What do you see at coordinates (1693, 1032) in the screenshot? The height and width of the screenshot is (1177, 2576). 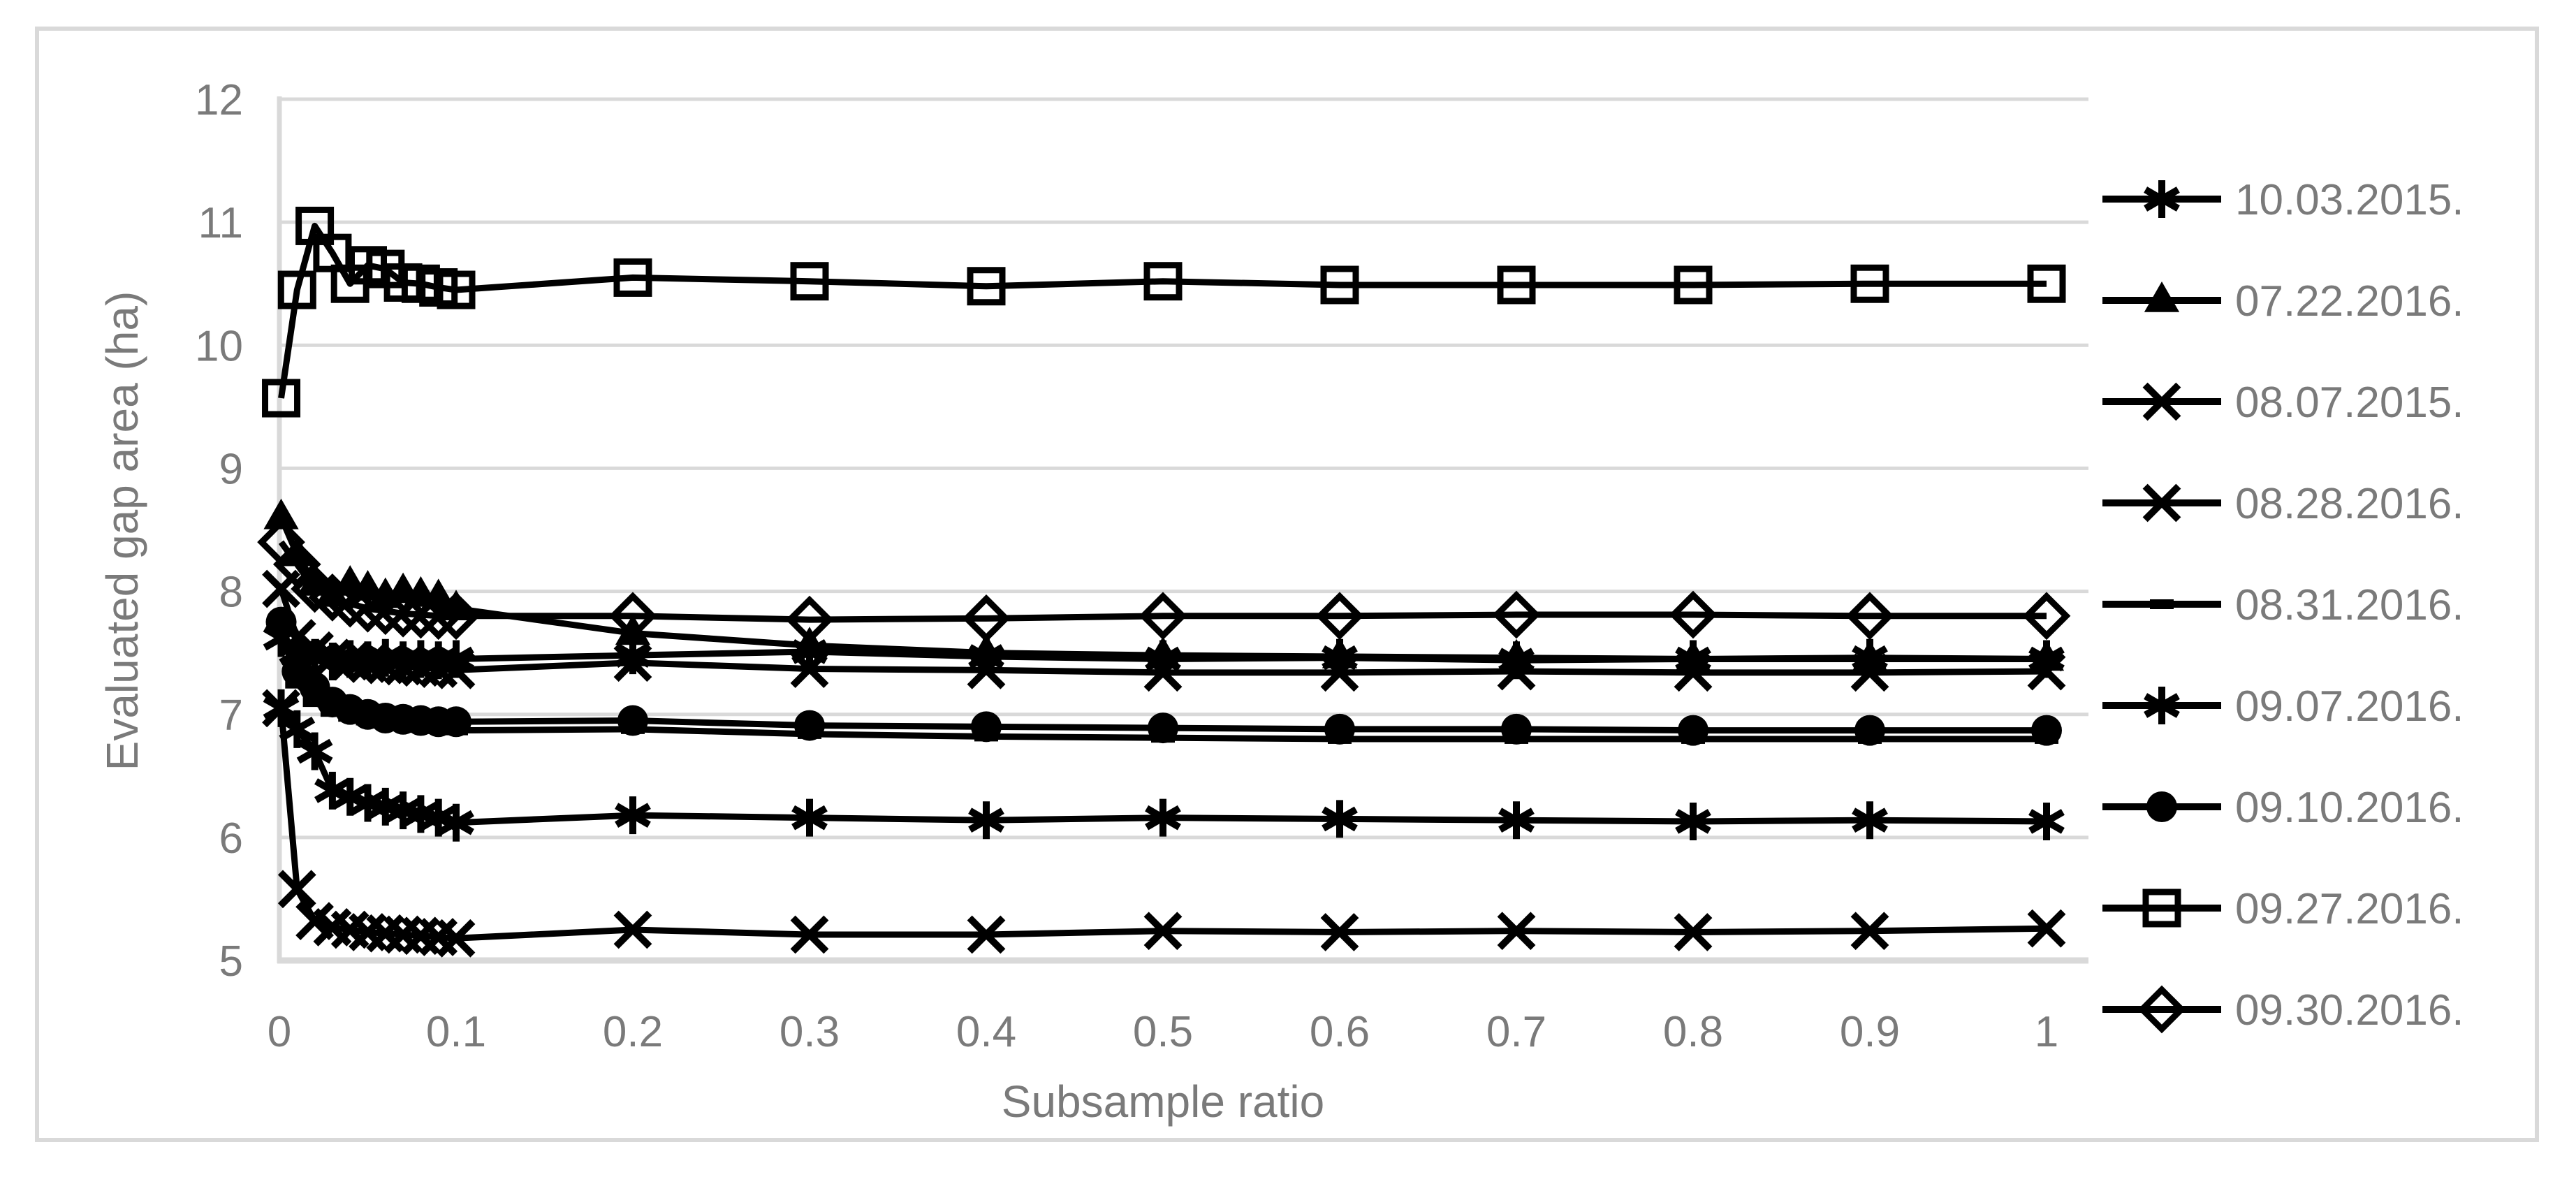 I see `x-tick-label: 0.8` at bounding box center [1693, 1032].